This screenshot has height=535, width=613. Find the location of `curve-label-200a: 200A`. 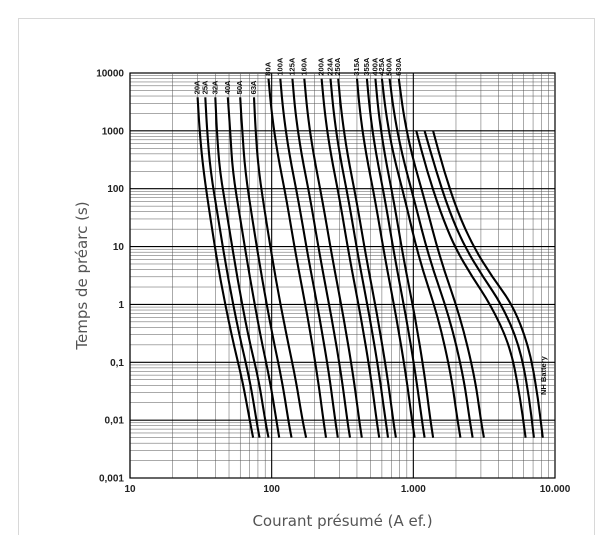

curve-label-200a: 200A is located at coordinates (321, 66).